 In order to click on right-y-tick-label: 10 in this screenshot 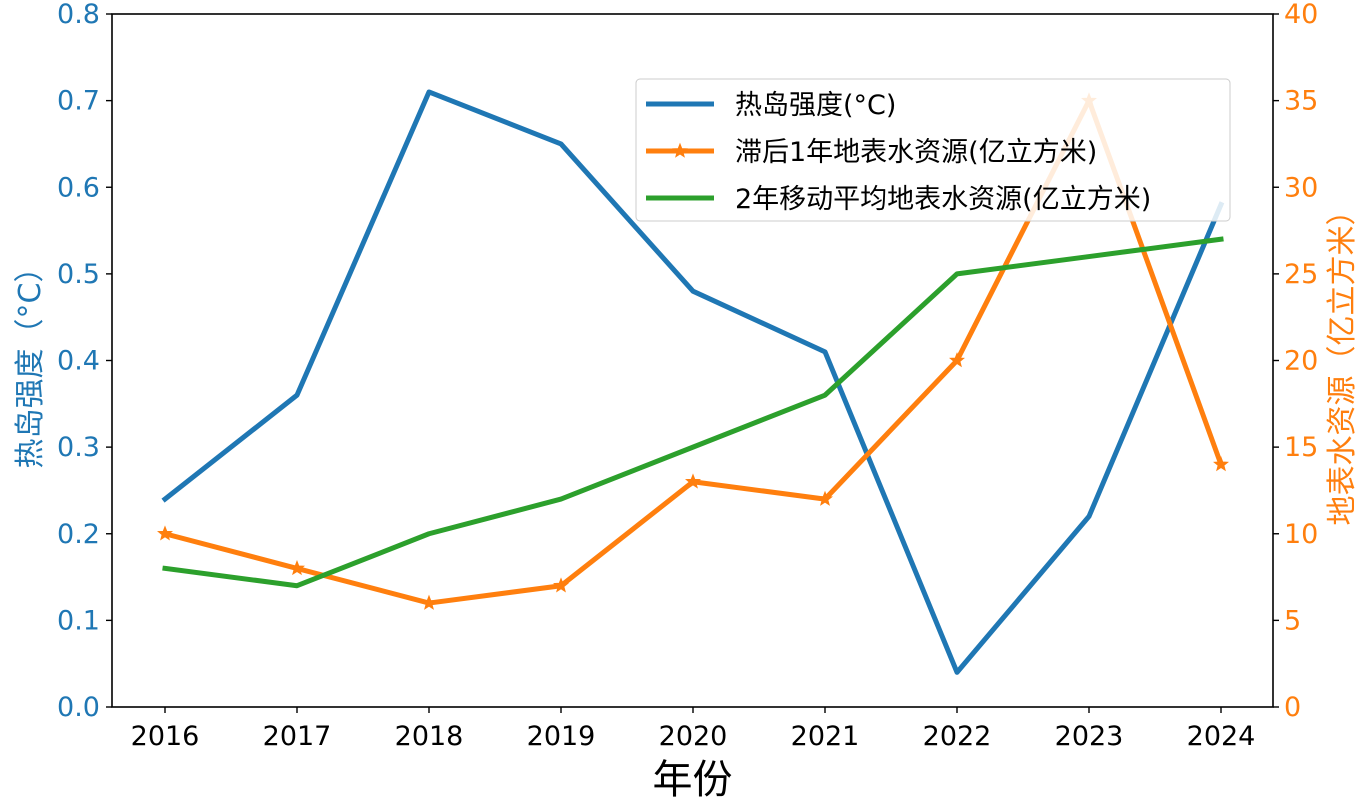, I will do `click(1301, 534)`.